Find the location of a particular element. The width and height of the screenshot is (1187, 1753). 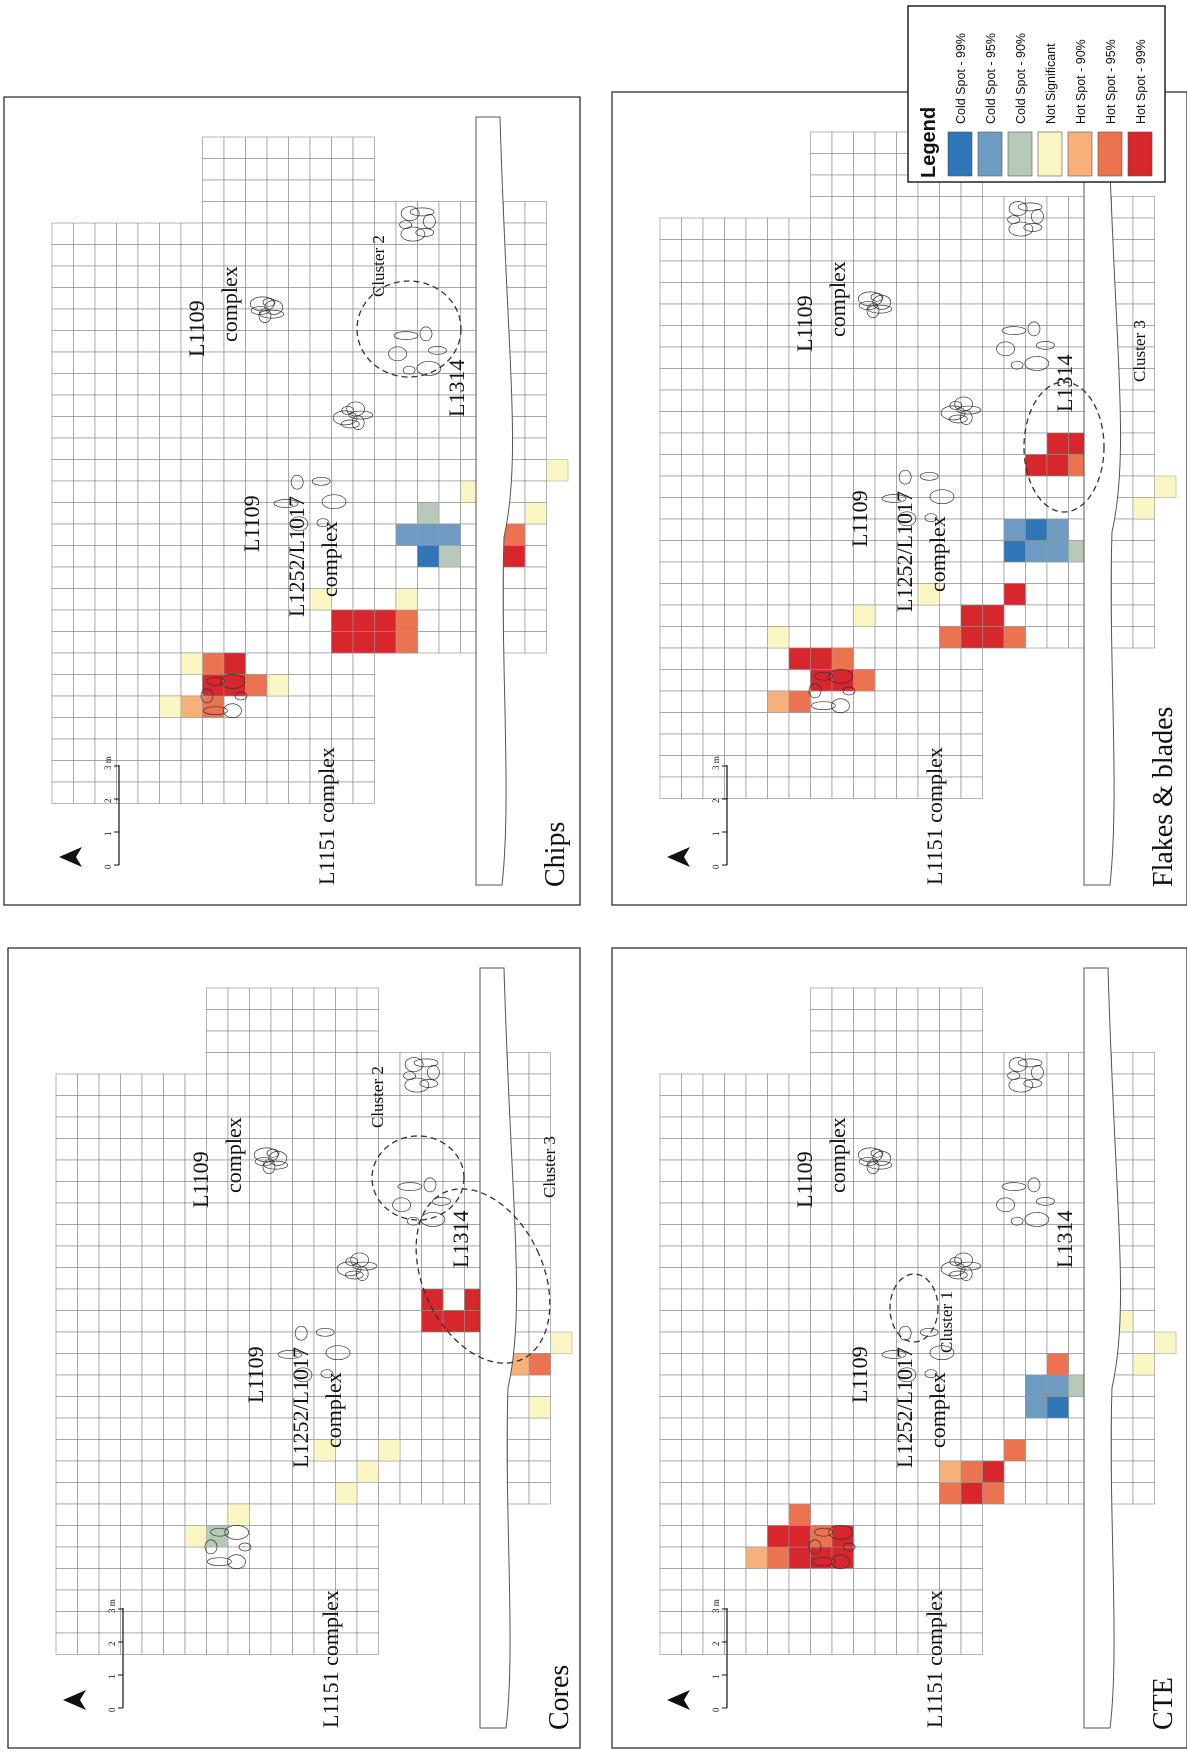

panel-title: Chips is located at coordinates (555, 854).